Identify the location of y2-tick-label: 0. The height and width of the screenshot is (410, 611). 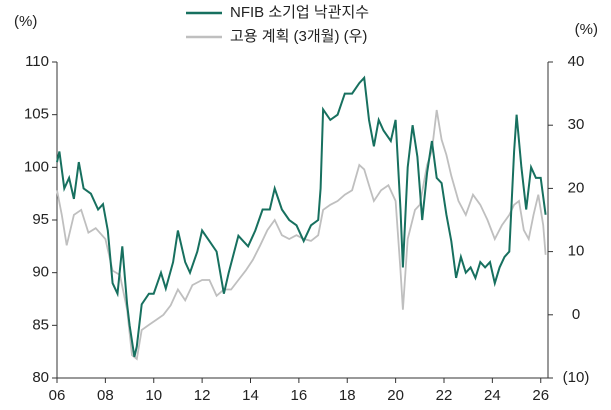
(576, 314).